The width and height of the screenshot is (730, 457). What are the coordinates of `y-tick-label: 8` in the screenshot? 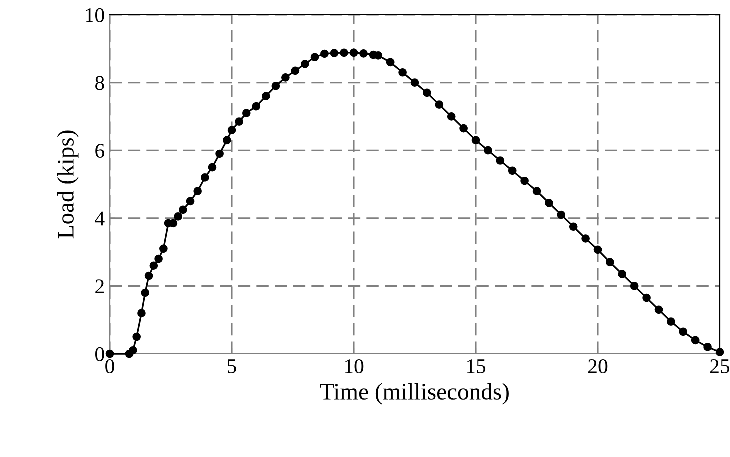 It's located at (100, 83).